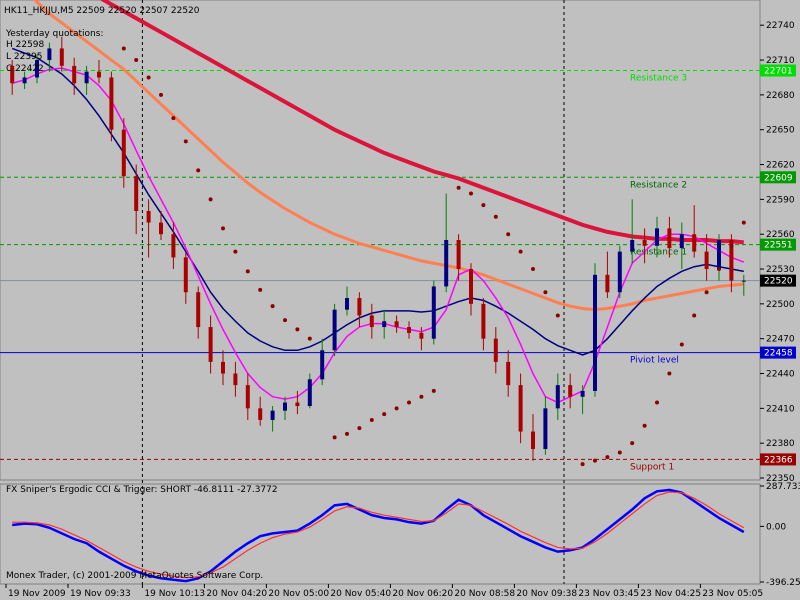 Image resolution: width=800 pixels, height=600 pixels. What do you see at coordinates (360, 594) in the screenshot?
I see `time-tick-label: 20 Nov 05:40` at bounding box center [360, 594].